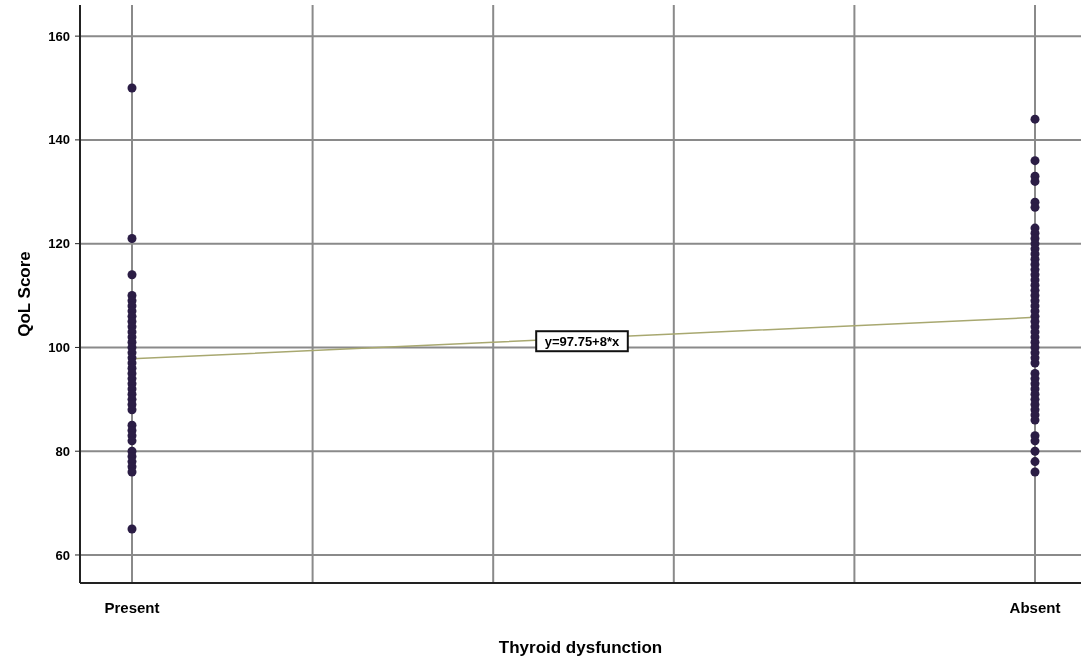 This screenshot has height=661, width=1083. Describe the element at coordinates (59, 347) in the screenshot. I see `y-tick-label: 100` at that location.